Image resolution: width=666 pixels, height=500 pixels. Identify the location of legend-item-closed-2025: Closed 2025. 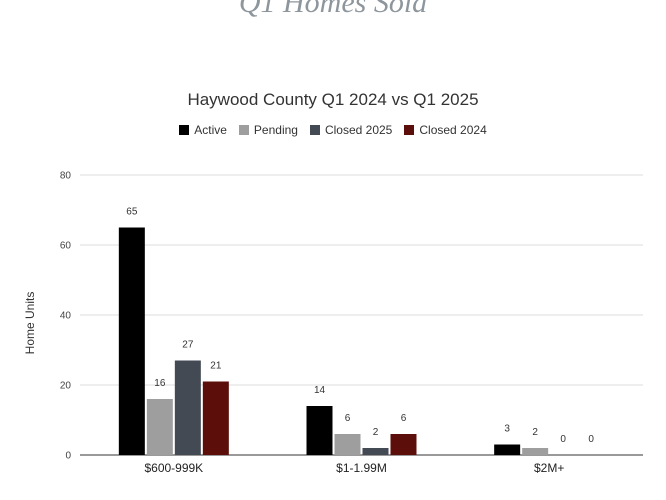
(351, 130).